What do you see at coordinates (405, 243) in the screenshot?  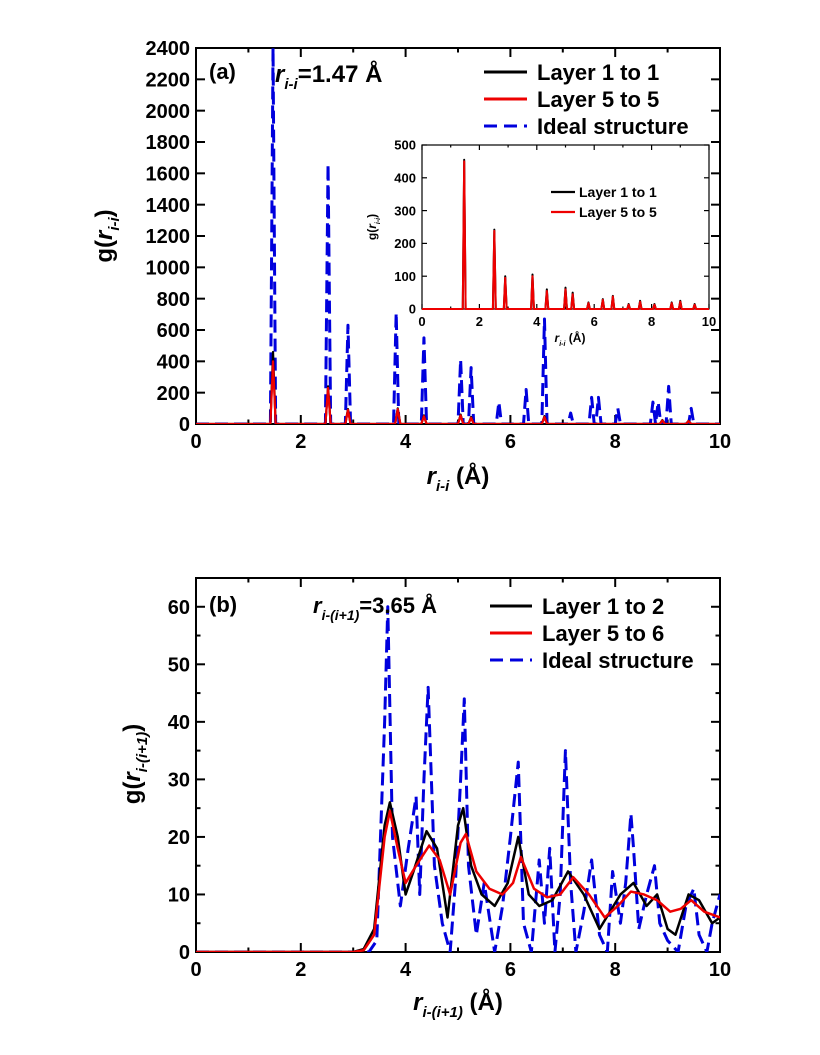 I see `inset-ytick-label: 200` at bounding box center [405, 243].